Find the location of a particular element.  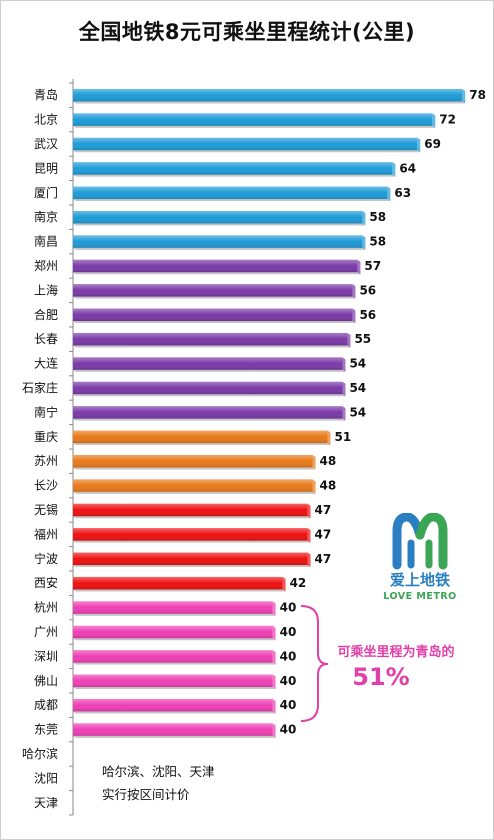

value-label: 57 is located at coordinates (372, 266).